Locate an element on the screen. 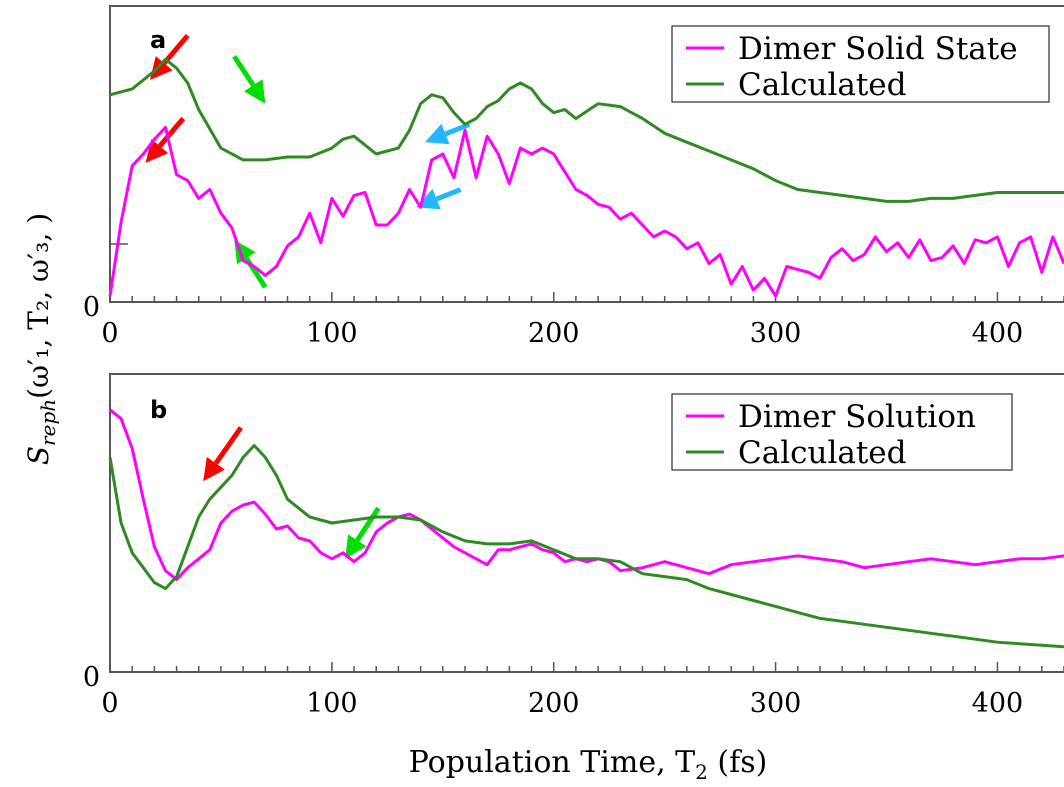 The width and height of the screenshot is (1064, 787). annotation-arrows-b is located at coordinates (292, 492).